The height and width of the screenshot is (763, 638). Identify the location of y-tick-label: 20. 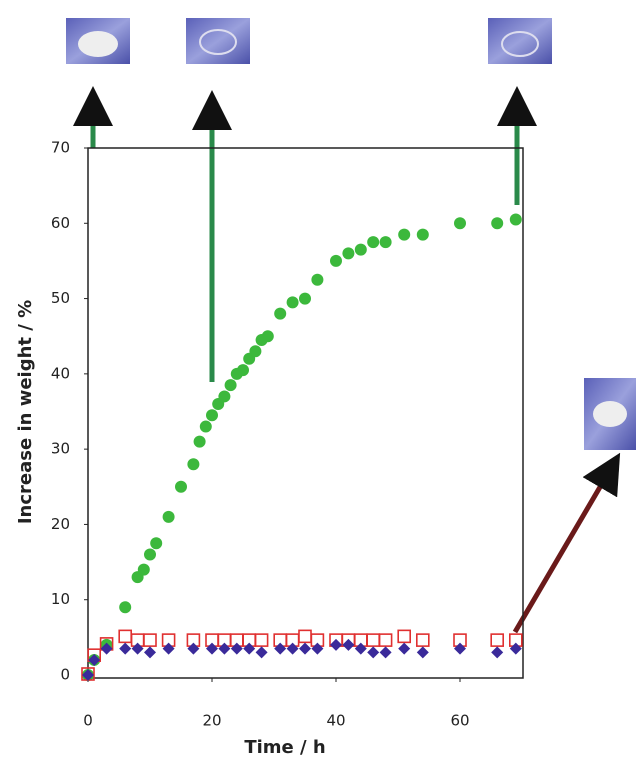
(60, 524).